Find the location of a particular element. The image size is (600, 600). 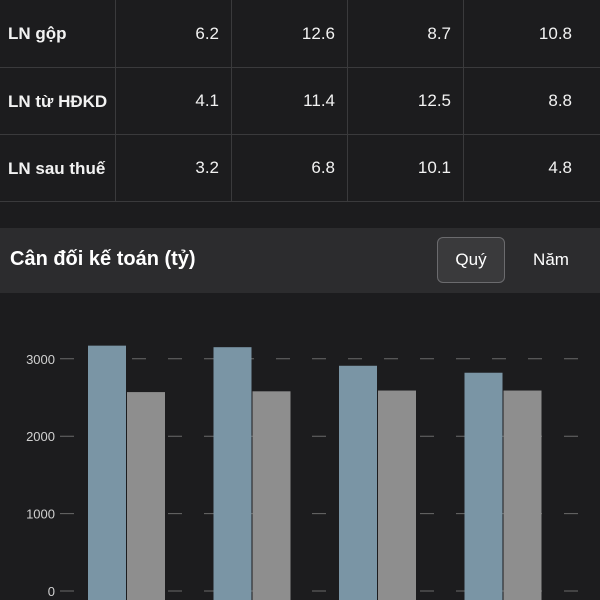

y-tick-label: 3000 is located at coordinates (40, 359).